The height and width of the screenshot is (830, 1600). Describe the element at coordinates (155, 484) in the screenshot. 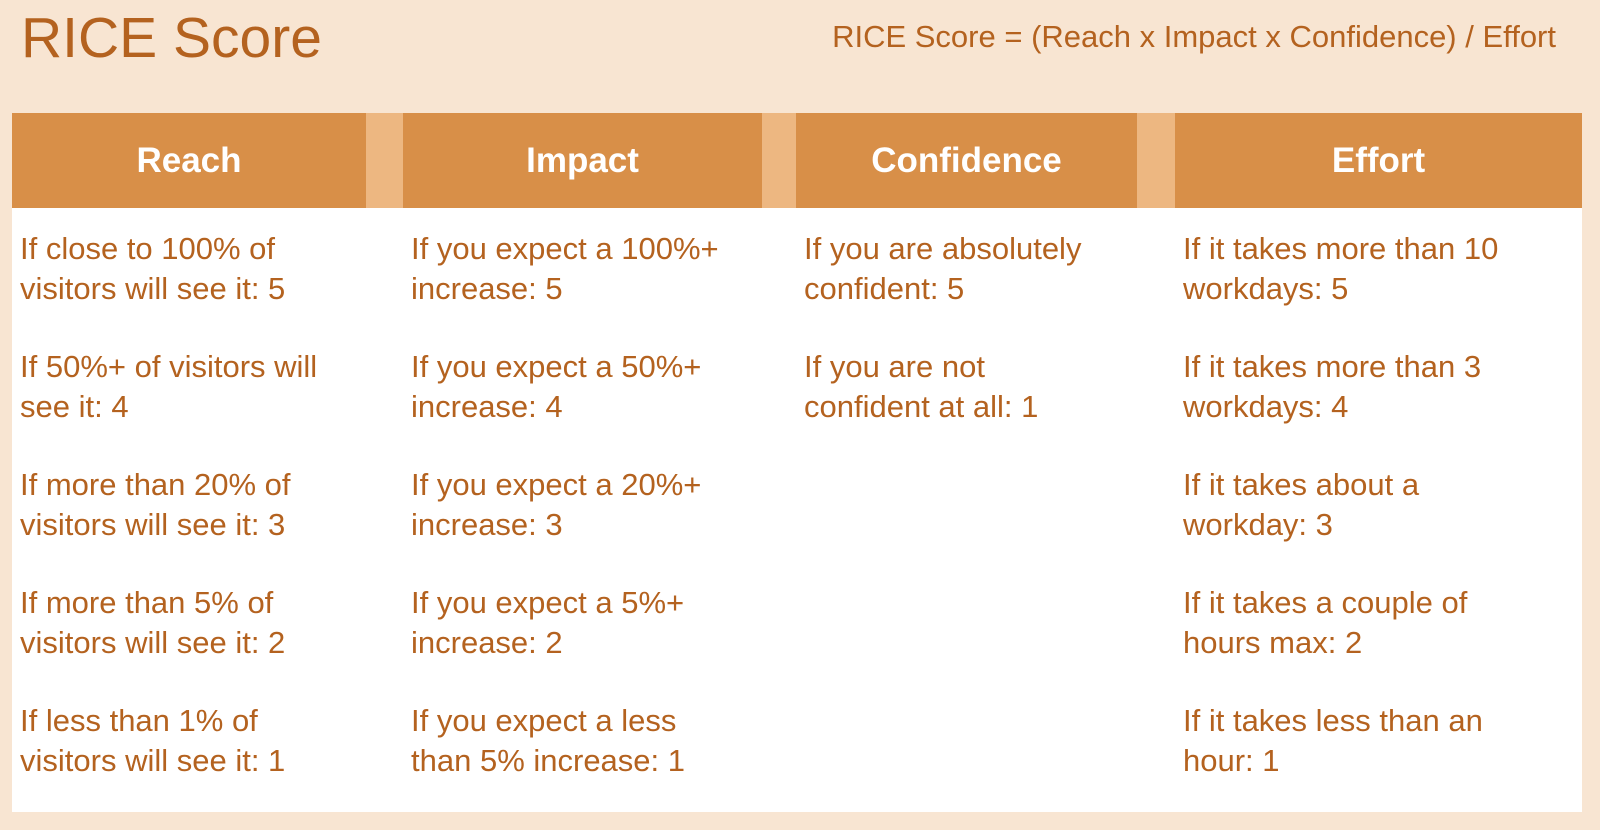

I see `entry-line: If more than 20% of` at that location.